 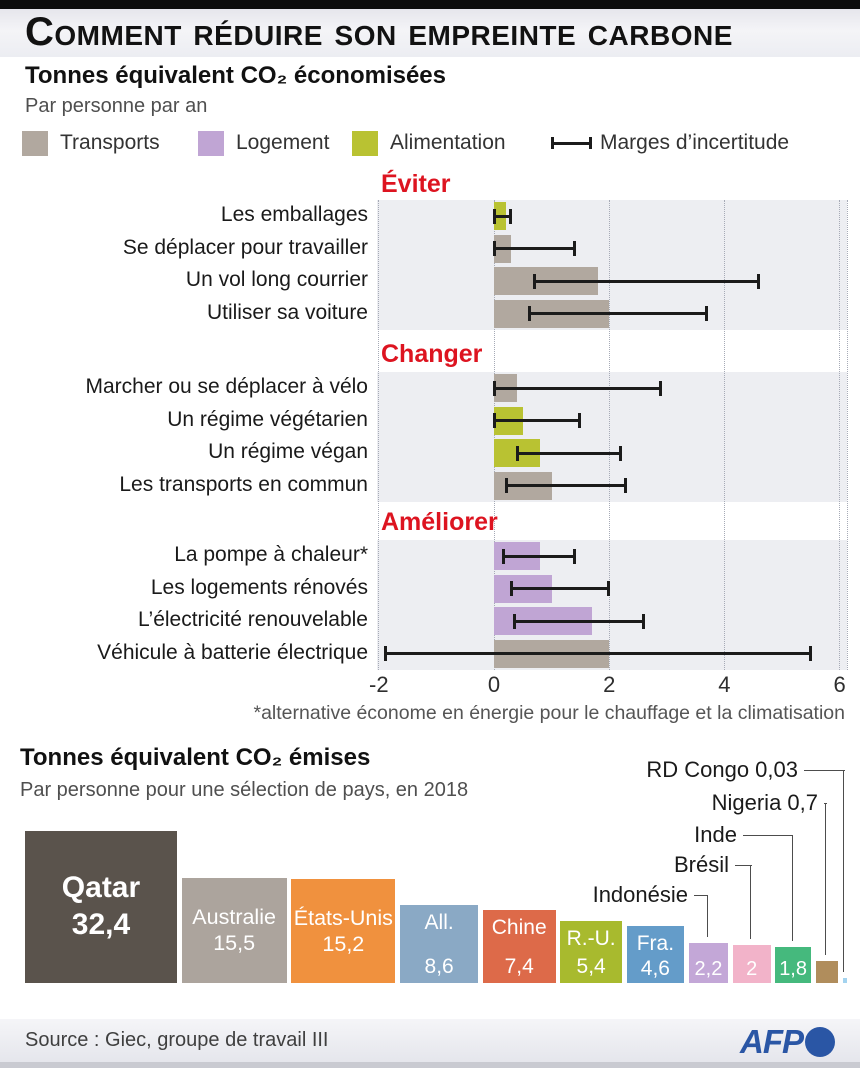 What do you see at coordinates (519, 928) in the screenshot?
I see `bar-label: Chine` at bounding box center [519, 928].